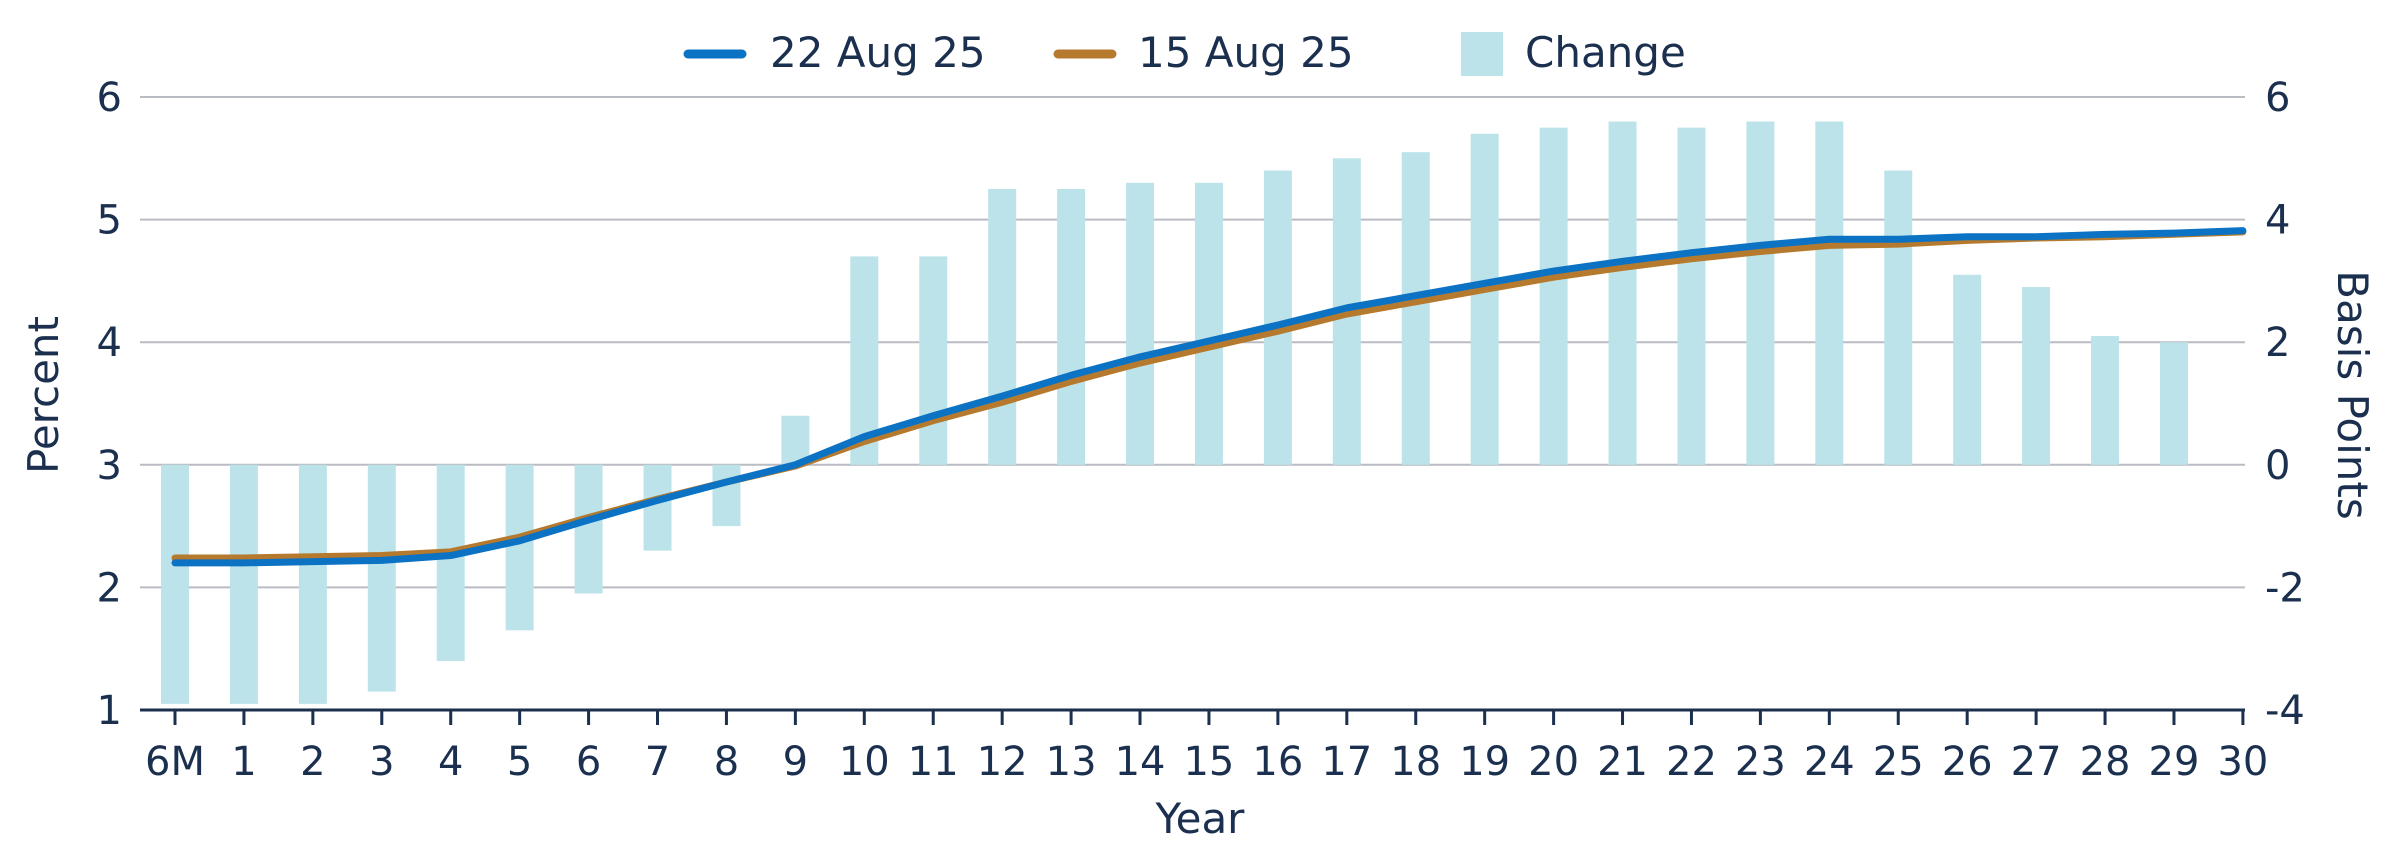 Image resolution: width=2396 pixels, height=865 pixels. Describe the element at coordinates (1246, 52) in the screenshot. I see `legend-label-15-aug-25: 15 Aug 25` at that location.